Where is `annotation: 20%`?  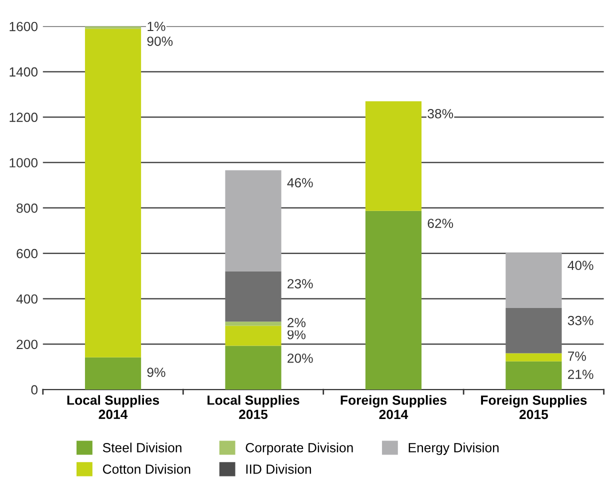 annotation: 20% is located at coordinates (300, 358).